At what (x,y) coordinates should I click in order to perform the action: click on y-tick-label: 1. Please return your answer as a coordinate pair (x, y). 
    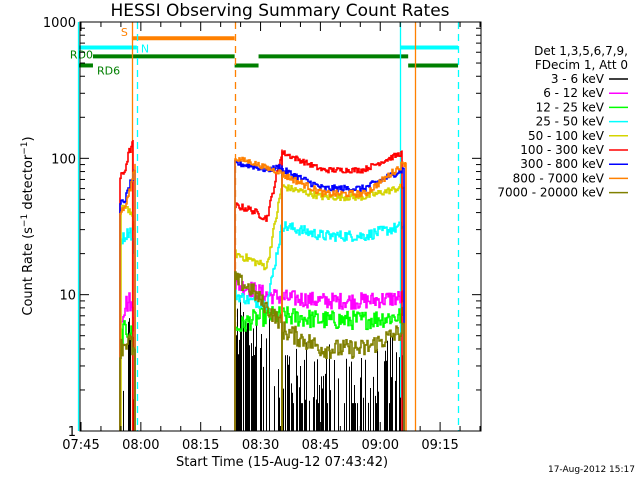
    Looking at the image, I should click on (72, 432).